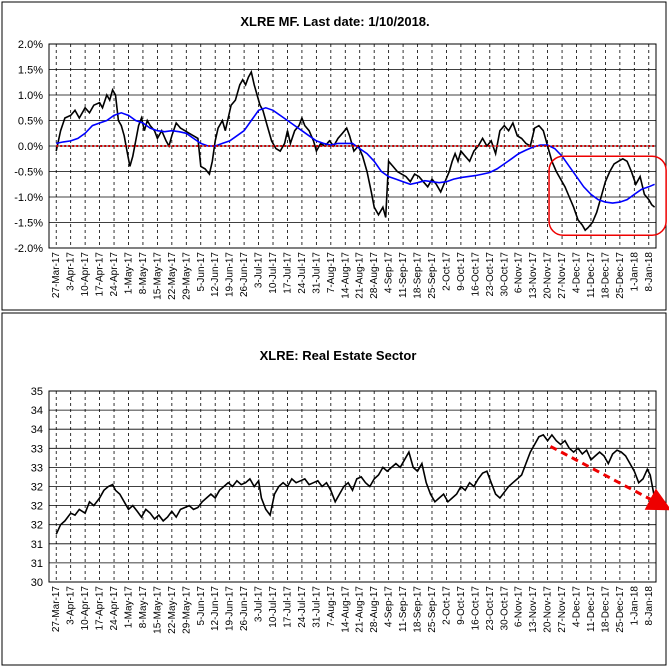 The image size is (669, 668). I want to click on x-tick-label: 3-Apr-17, so click(71, 605).